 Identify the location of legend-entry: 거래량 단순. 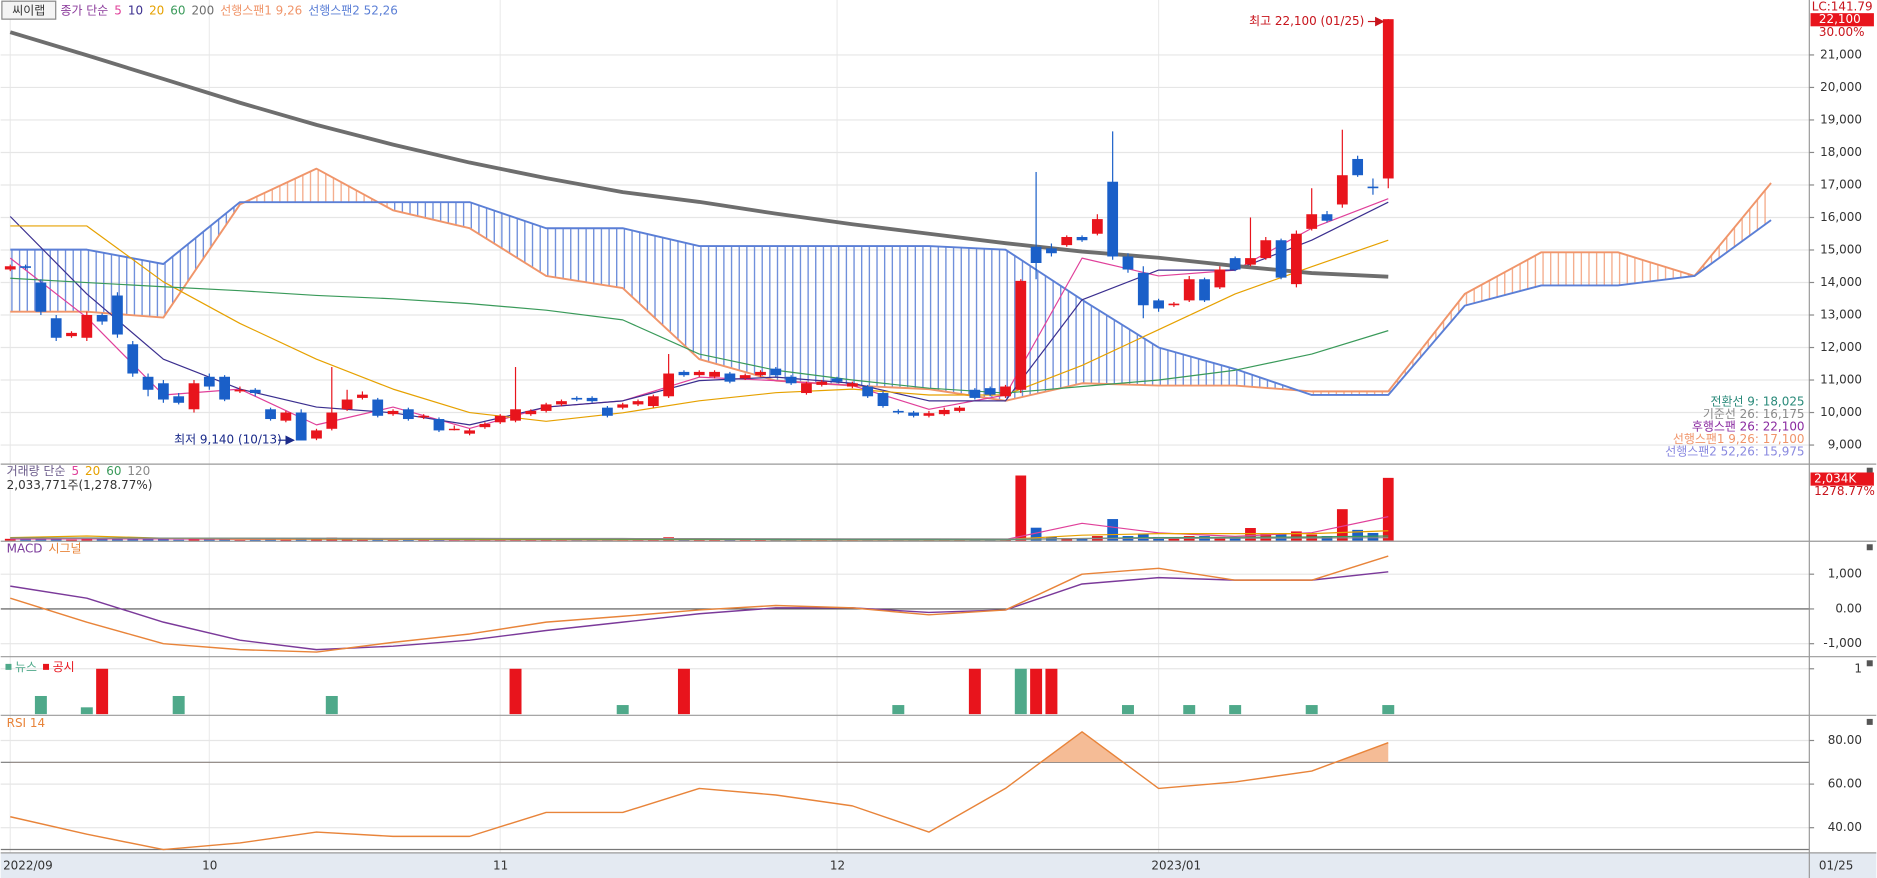
(36, 471).